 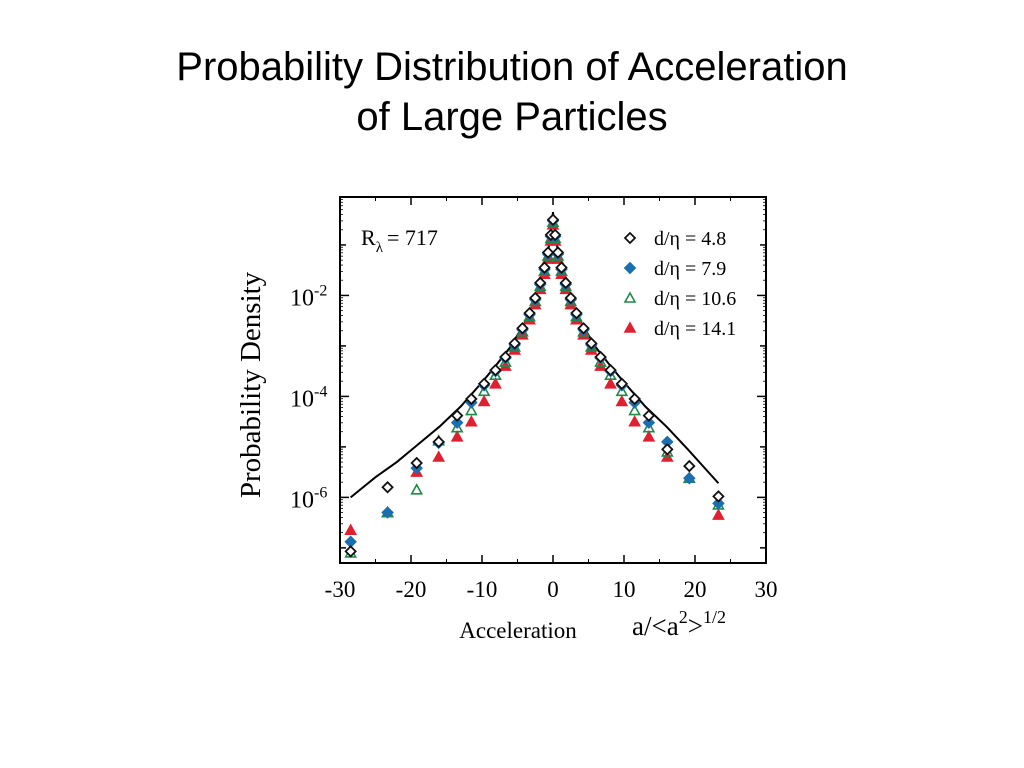 I want to click on slide-title-line1: Probability Distribution of Acceleration, so click(x=512, y=67).